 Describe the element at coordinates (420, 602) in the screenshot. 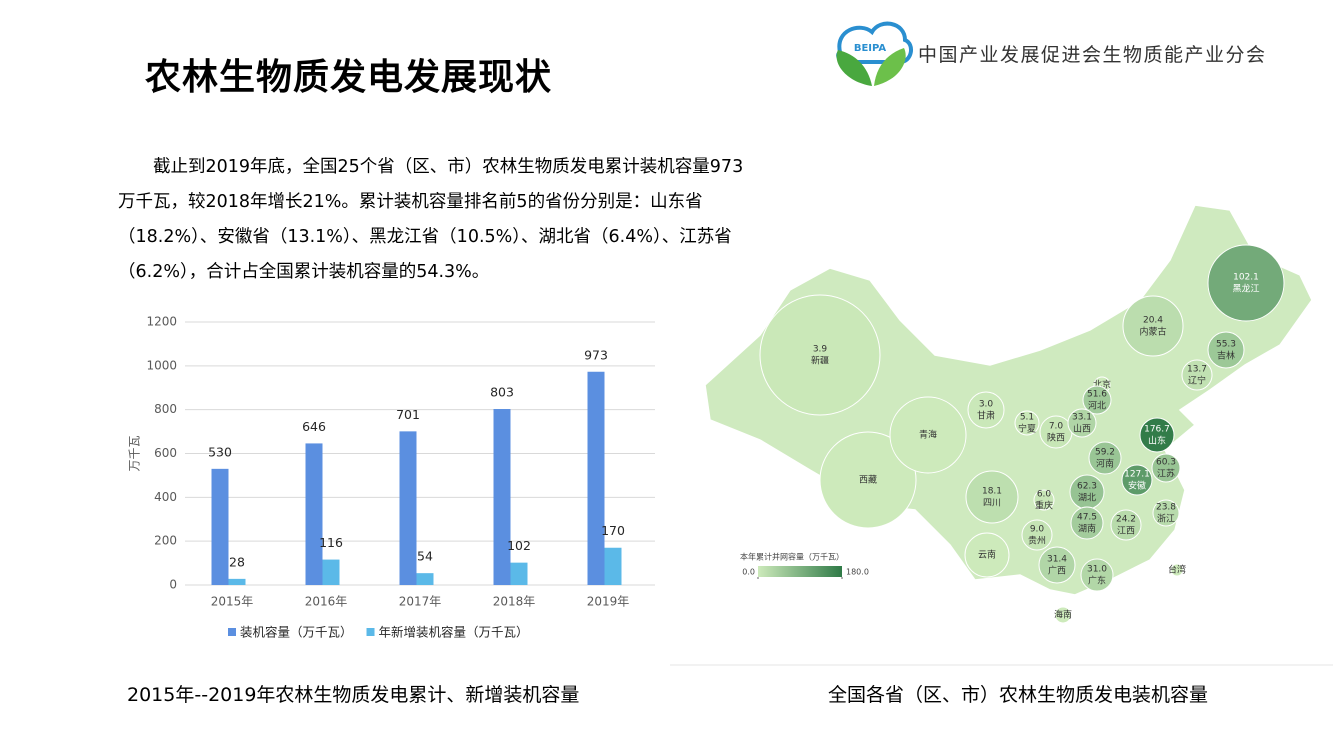

I see `x-tick-label: 2017年` at that location.